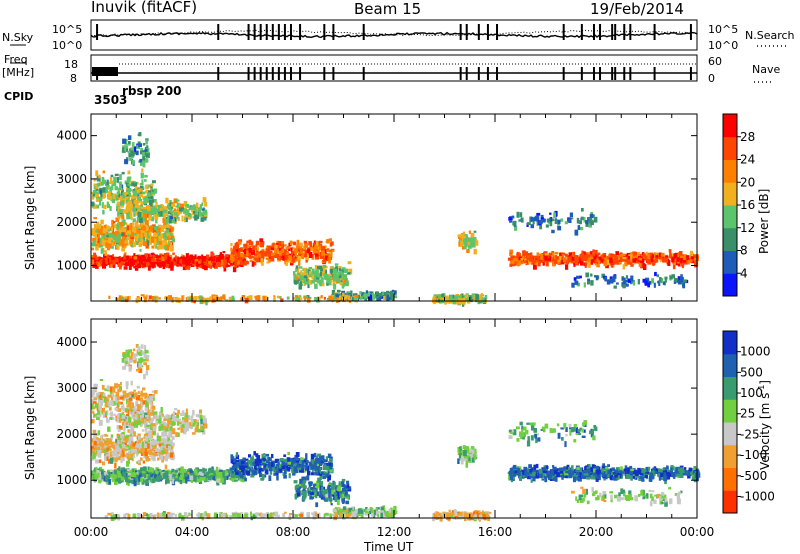  I want to click on nave-bottom-label: 0, so click(711, 78).